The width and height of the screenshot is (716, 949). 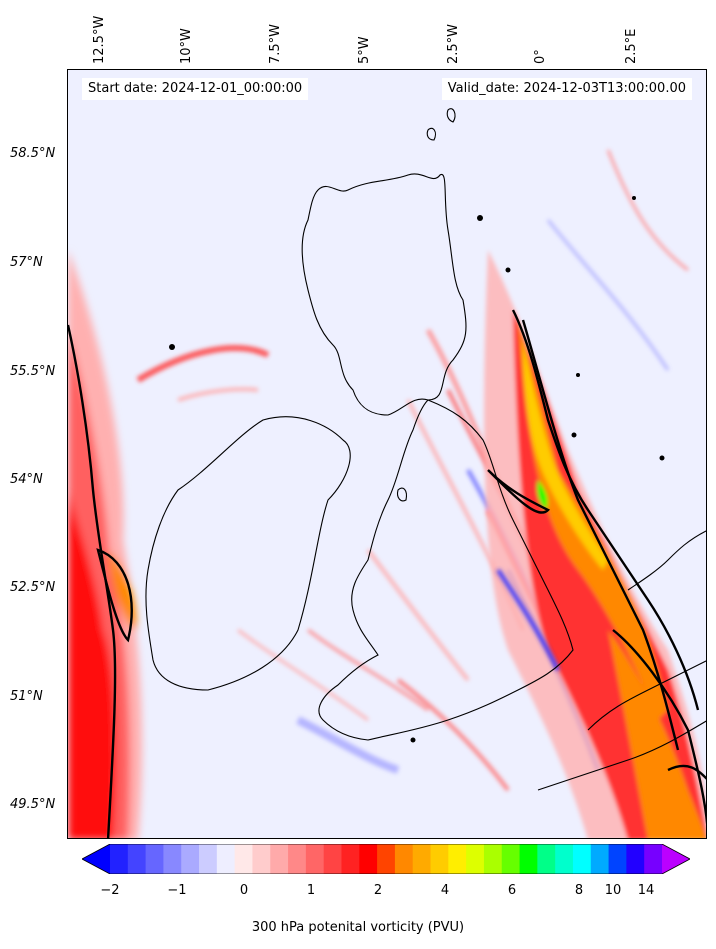 I want to click on longitude-label: 10°W, so click(x=186, y=46).